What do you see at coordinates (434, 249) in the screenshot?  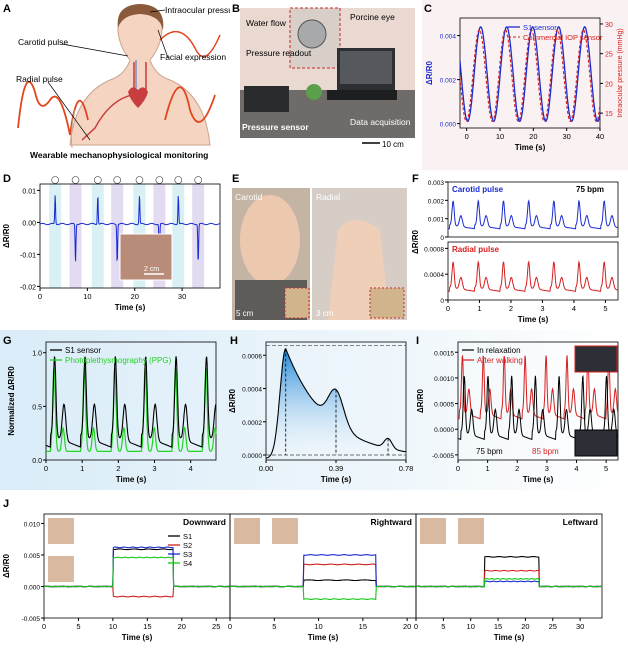 I see `y-tick-label: 0.0008` at bounding box center [434, 249].